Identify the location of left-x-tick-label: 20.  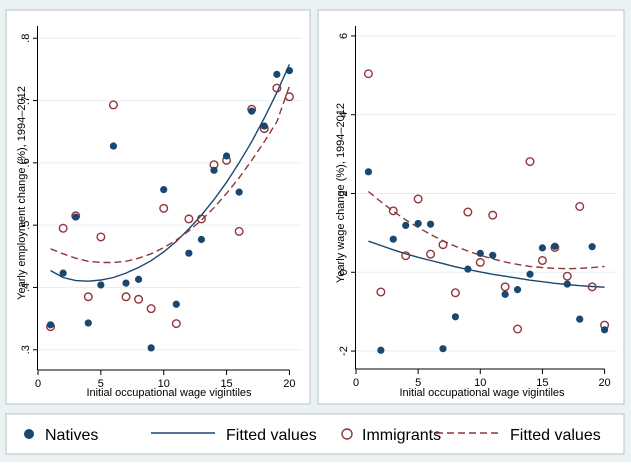
(289, 384).